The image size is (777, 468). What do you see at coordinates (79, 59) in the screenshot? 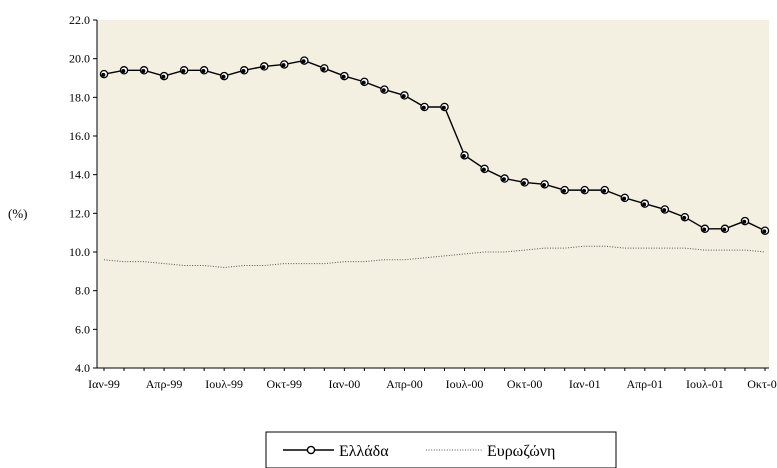
I see `y-tick-label: 20.0` at bounding box center [79, 59].